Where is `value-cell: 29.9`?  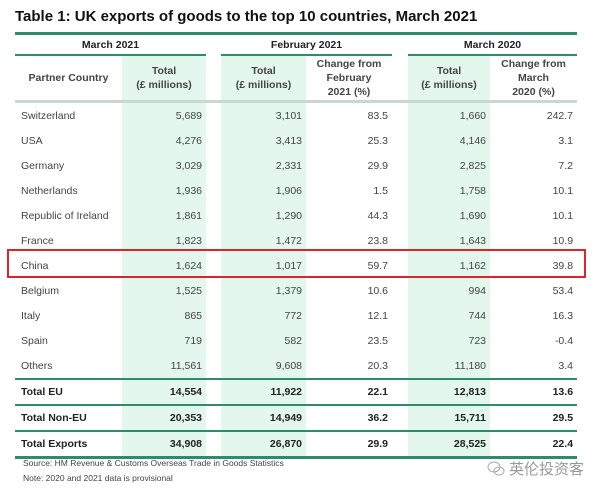 value-cell: 29.9 is located at coordinates (349, 444).